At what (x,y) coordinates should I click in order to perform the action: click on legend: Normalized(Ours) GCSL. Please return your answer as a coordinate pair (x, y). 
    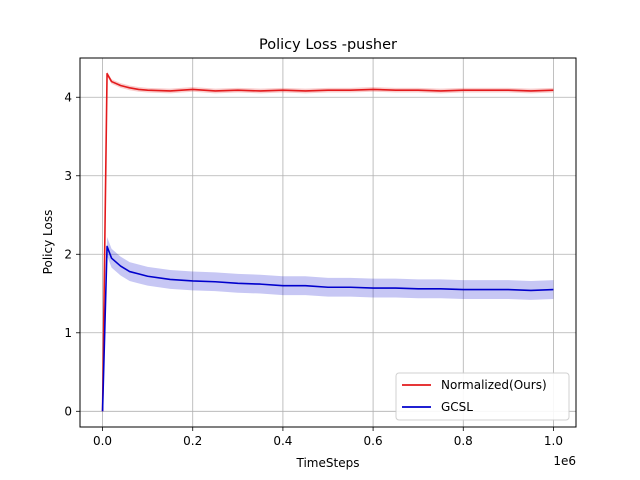
    Looking at the image, I should click on (482, 396).